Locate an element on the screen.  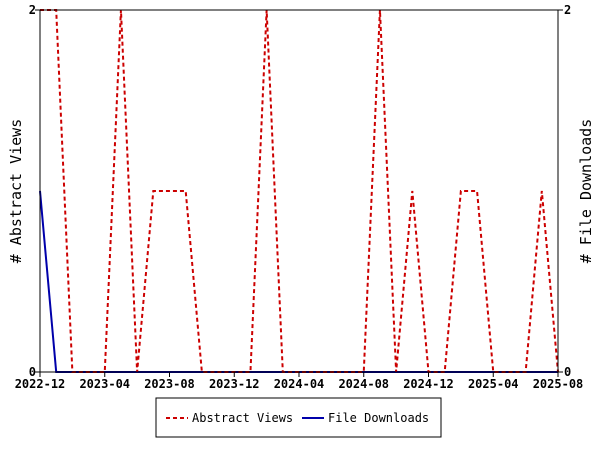
x-tick-label: 2024-04 is located at coordinates (299, 384).